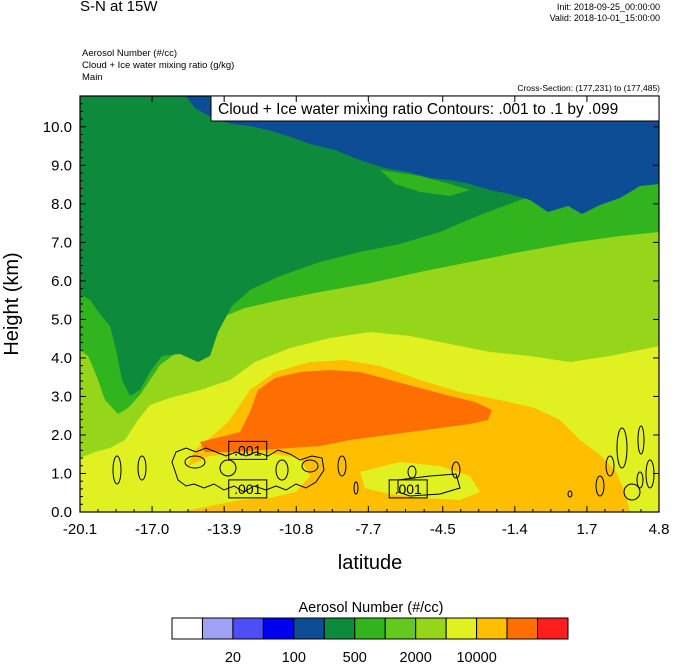 This screenshot has width=674, height=668. What do you see at coordinates (130, 53) in the screenshot?
I see `field-name-aerosol: Aerosol Number (#/cc)` at bounding box center [130, 53].